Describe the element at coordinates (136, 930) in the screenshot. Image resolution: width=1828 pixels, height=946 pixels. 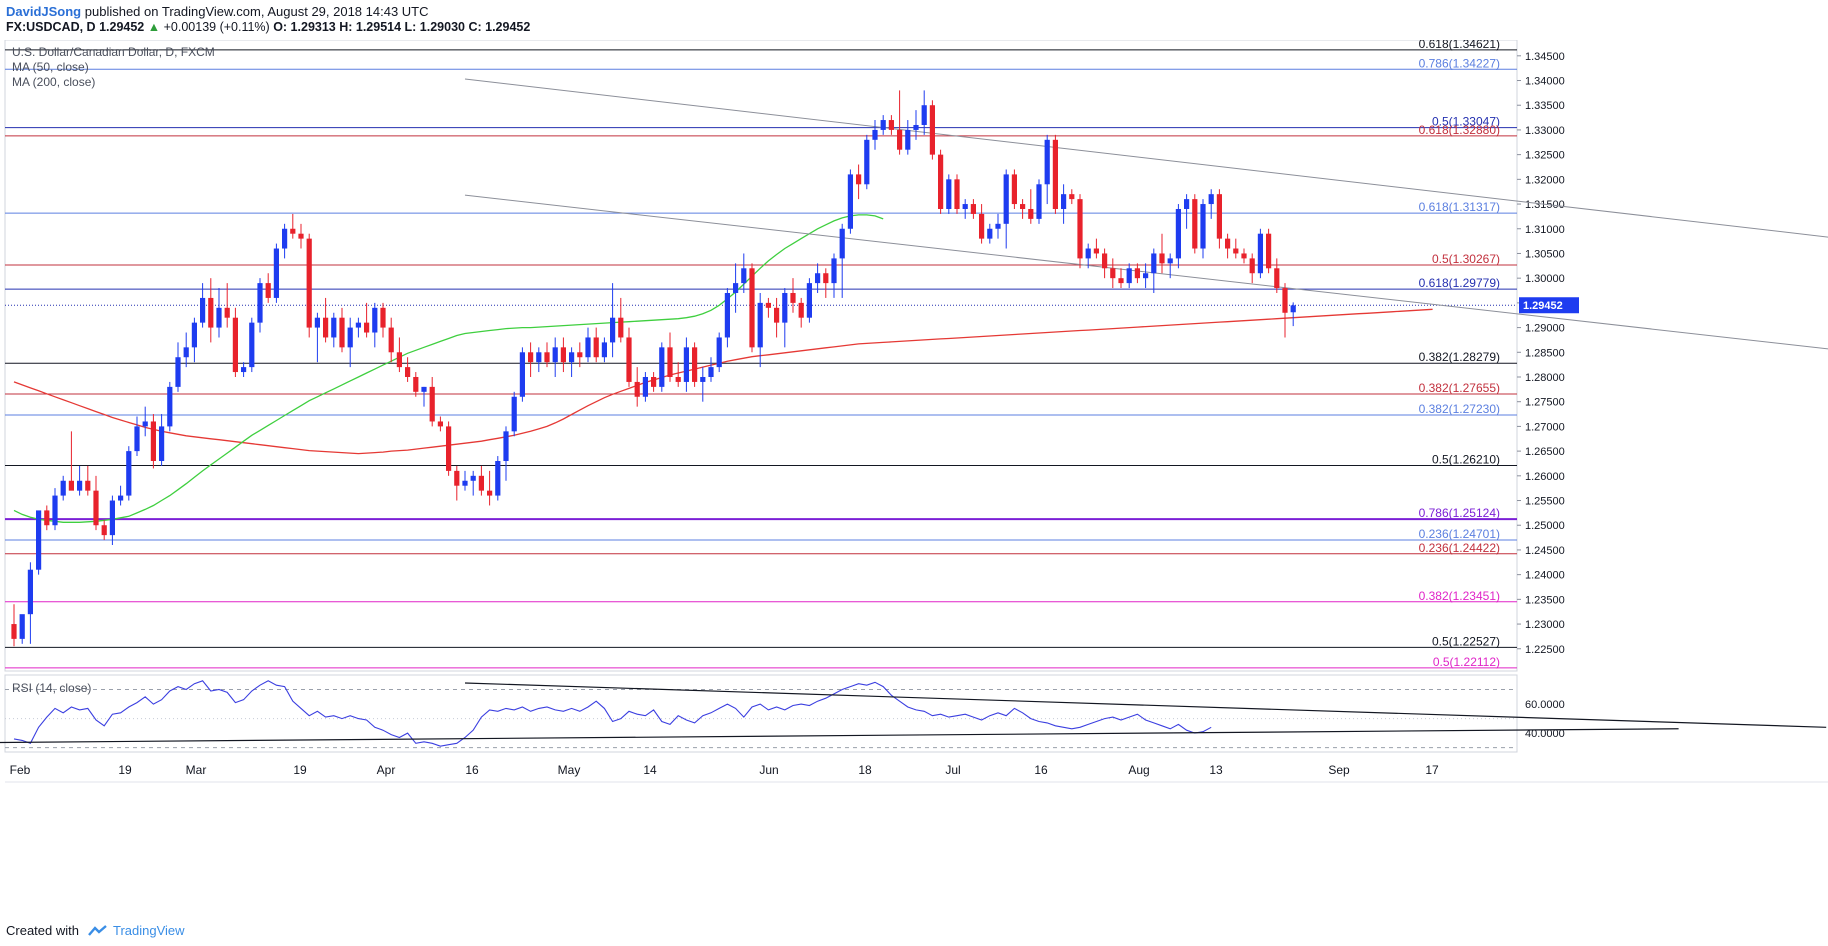
I see `tradingview-brand: TradingView` at that location.